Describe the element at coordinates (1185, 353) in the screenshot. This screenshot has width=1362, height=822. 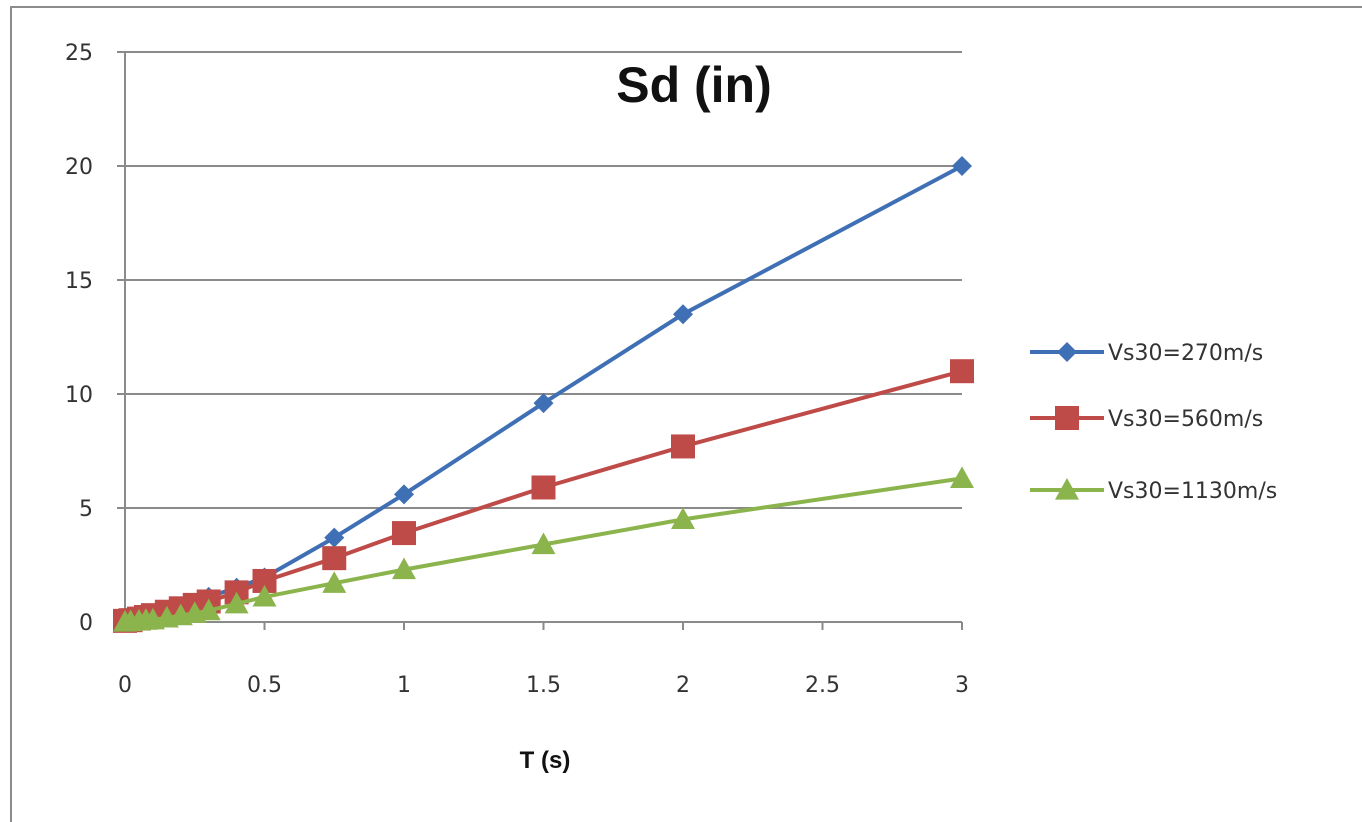
I see `legend-label: Vs30=270m/s` at that location.